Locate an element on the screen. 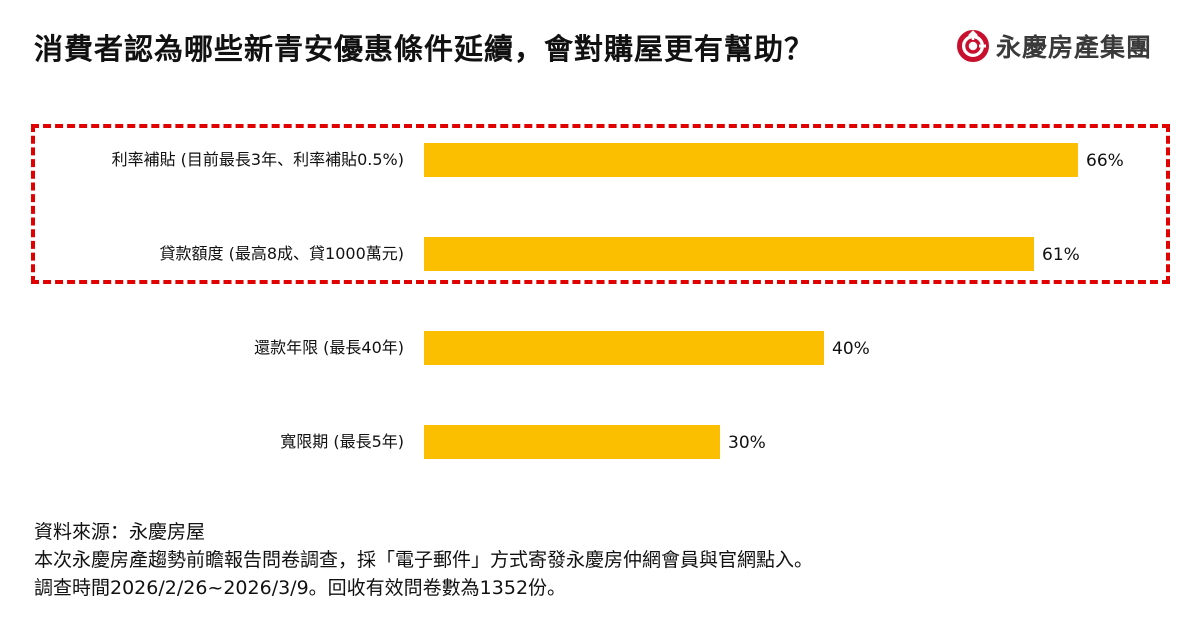  bar-label: 寬限期 (最長5年) is located at coordinates (342, 441).